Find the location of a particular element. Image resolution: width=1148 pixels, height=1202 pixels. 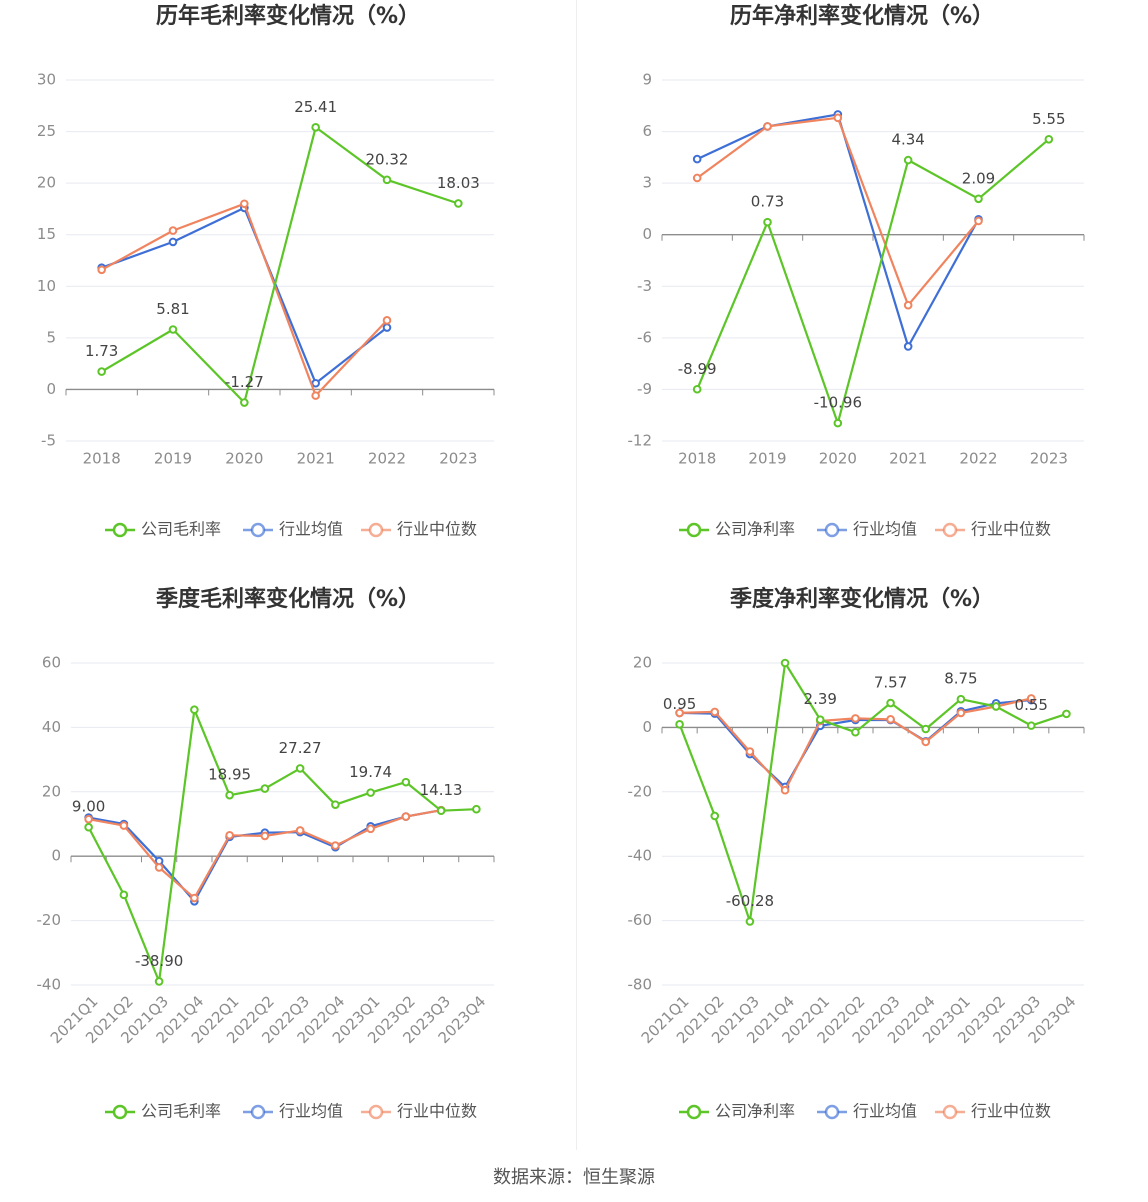

legend-label: 行业均值 is located at coordinates (885, 529).